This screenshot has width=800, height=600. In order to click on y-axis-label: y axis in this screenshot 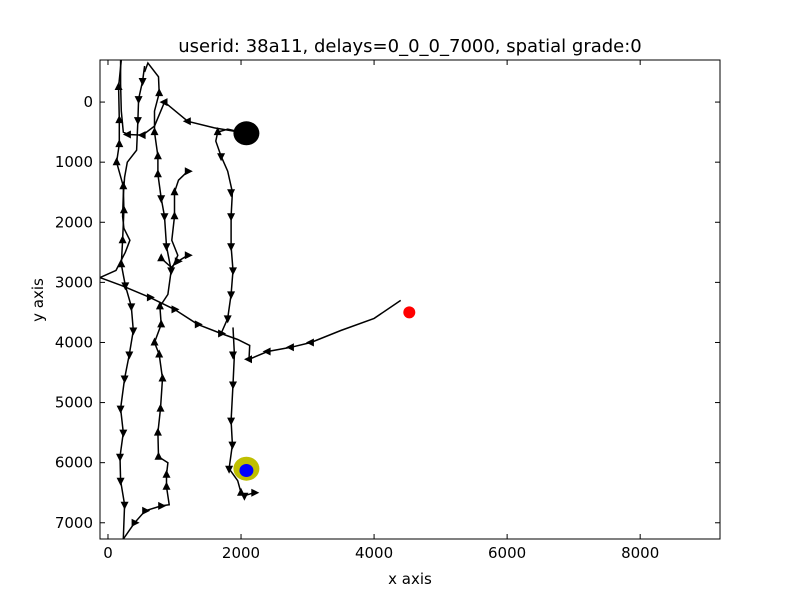, I will do `click(38, 300)`.